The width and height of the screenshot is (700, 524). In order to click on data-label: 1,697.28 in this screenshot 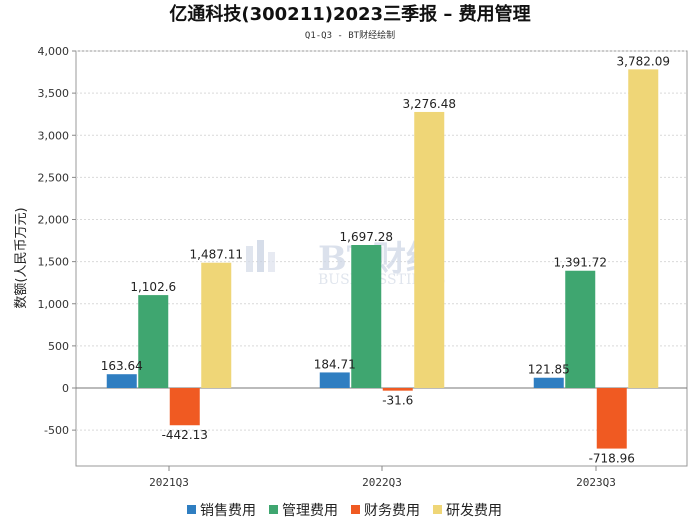, I will do `click(366, 237)`.